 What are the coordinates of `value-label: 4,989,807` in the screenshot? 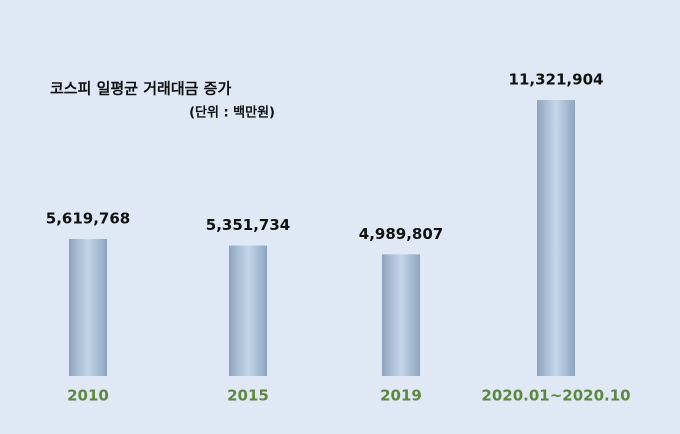 It's located at (401, 234).